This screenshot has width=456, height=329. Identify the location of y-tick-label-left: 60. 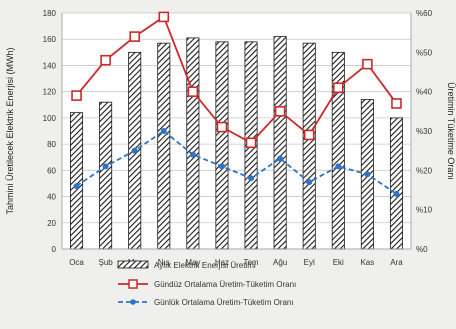
(51, 170).